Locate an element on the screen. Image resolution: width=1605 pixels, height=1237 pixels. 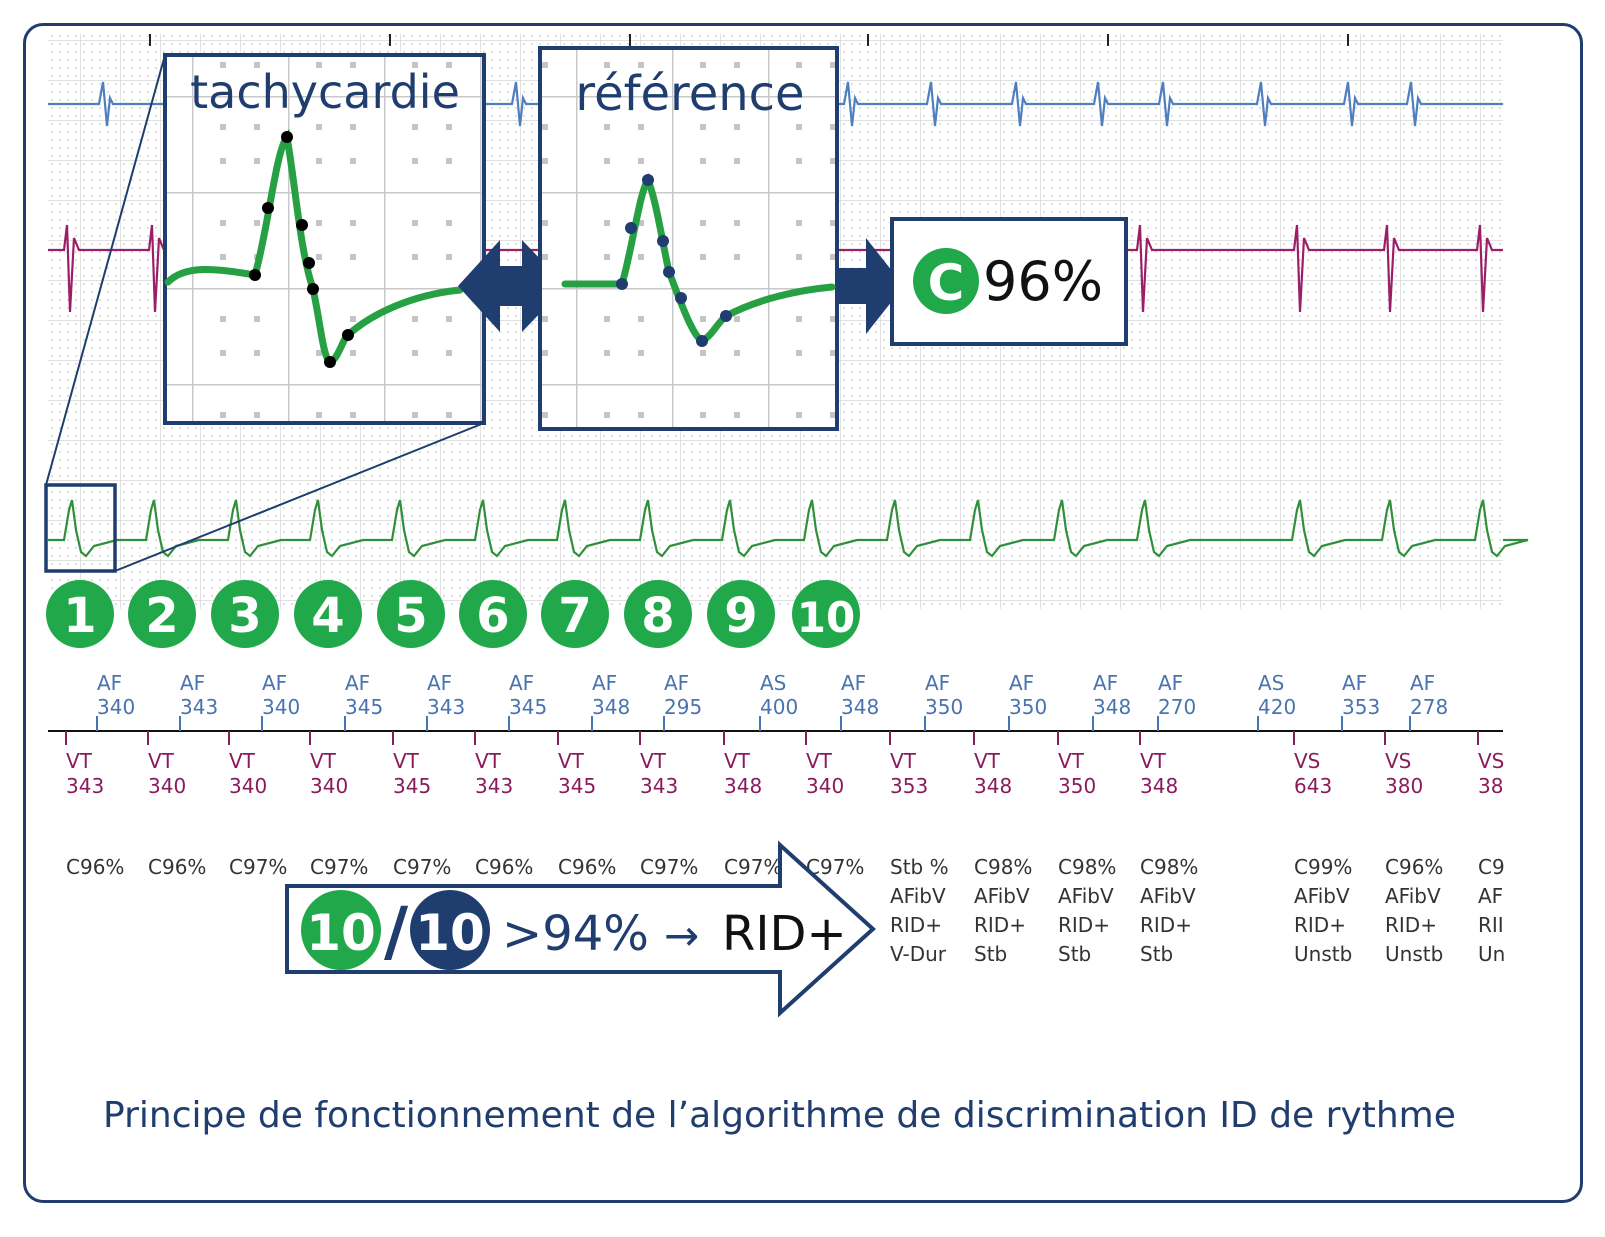
beat-number: 2 is located at coordinates (161, 616).